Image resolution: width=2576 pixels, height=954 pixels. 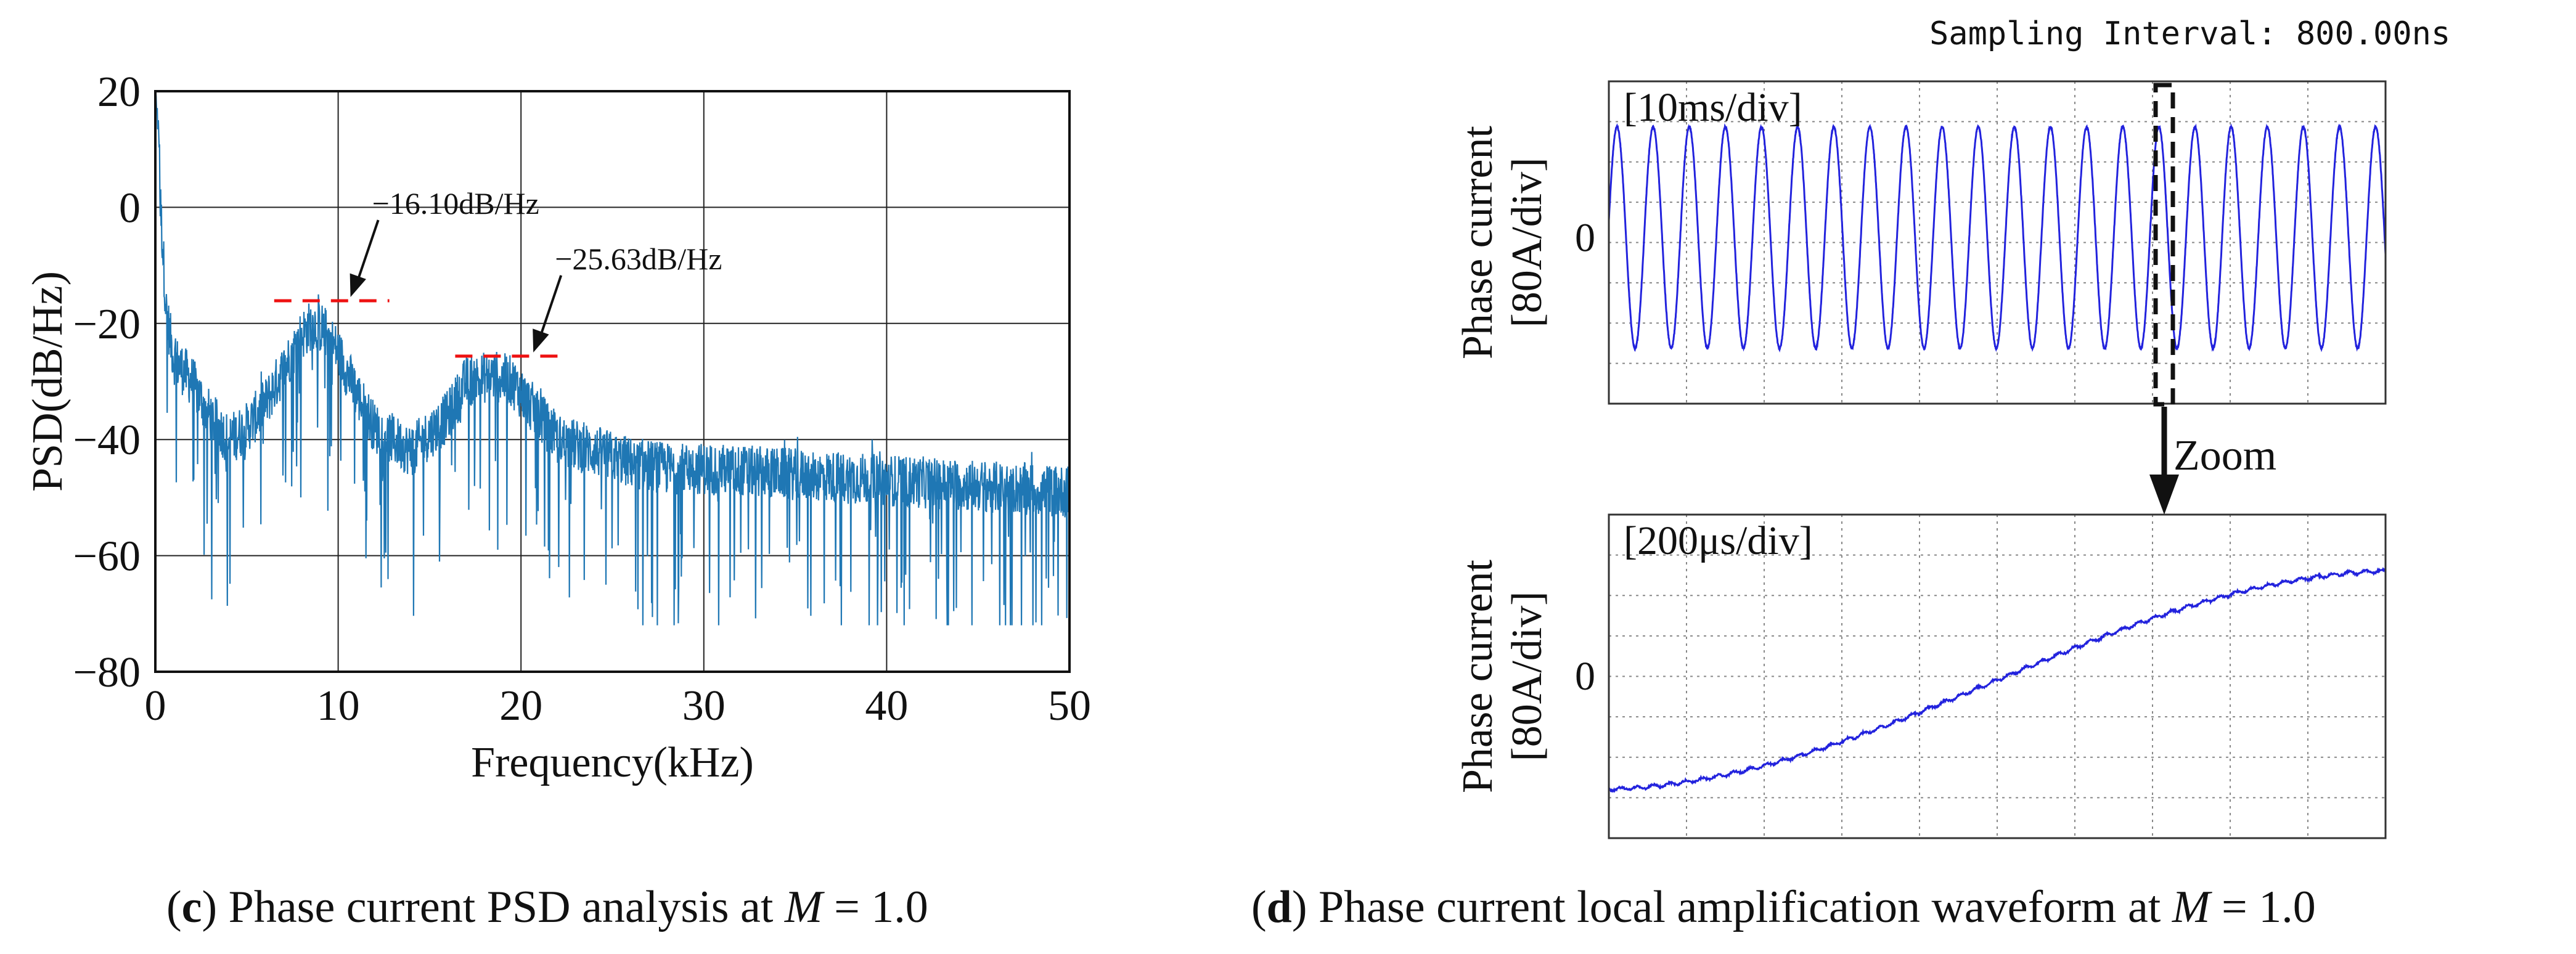 What do you see at coordinates (107, 325) in the screenshot?
I see `psd-y-tick-label: −20` at bounding box center [107, 325].